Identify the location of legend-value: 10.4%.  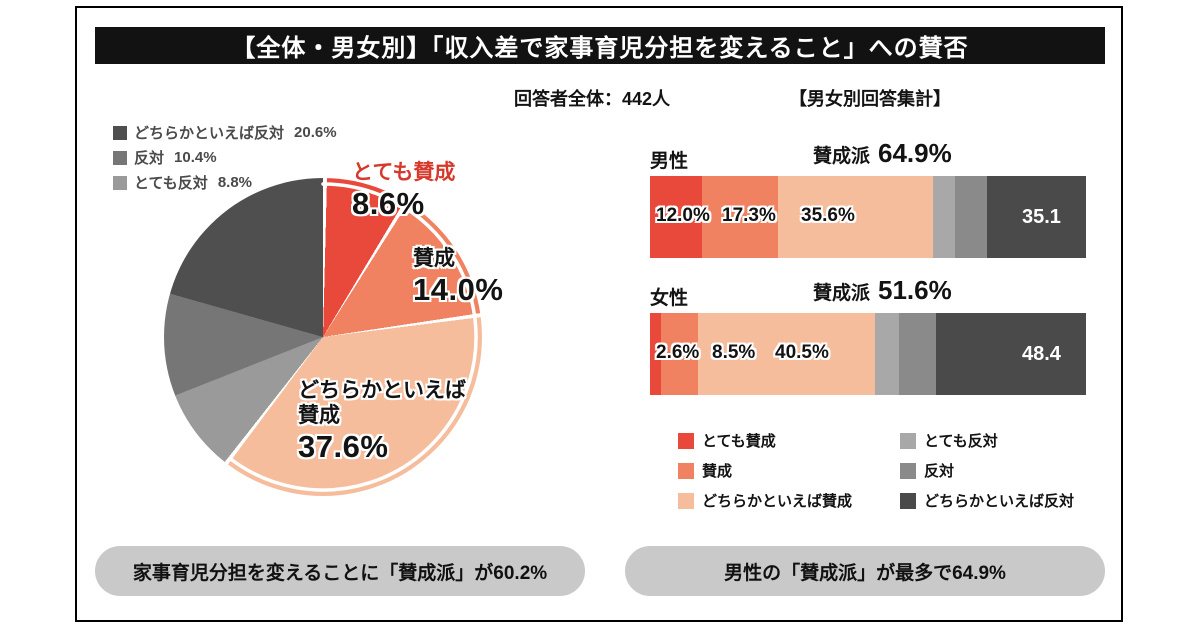
(195, 157).